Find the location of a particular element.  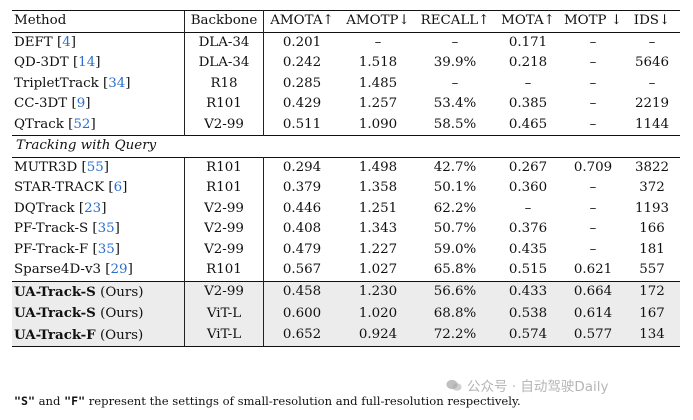

method-name: Sparse4D-v3 is located at coordinates (58, 269).